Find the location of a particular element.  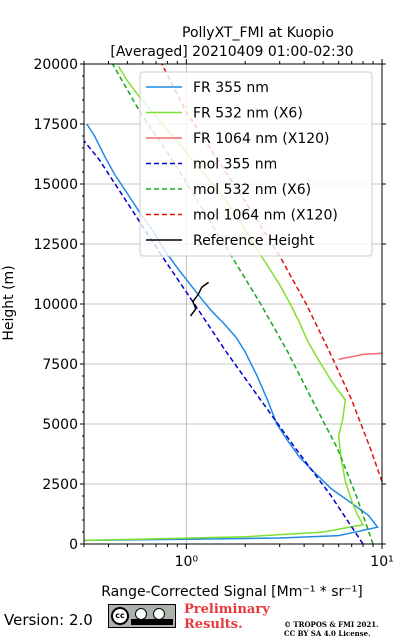

y-axis-label: Height (m) is located at coordinates (9, 302).